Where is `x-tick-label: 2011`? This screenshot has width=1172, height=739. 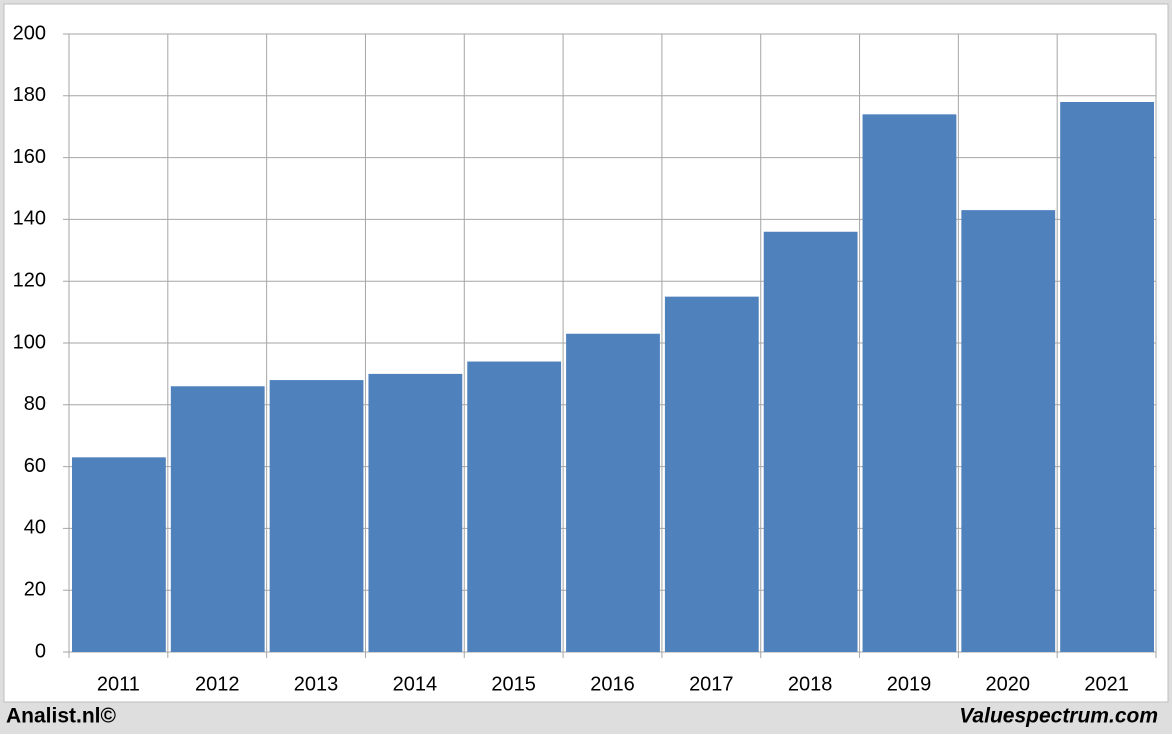 x-tick-label: 2011 is located at coordinates (118, 684).